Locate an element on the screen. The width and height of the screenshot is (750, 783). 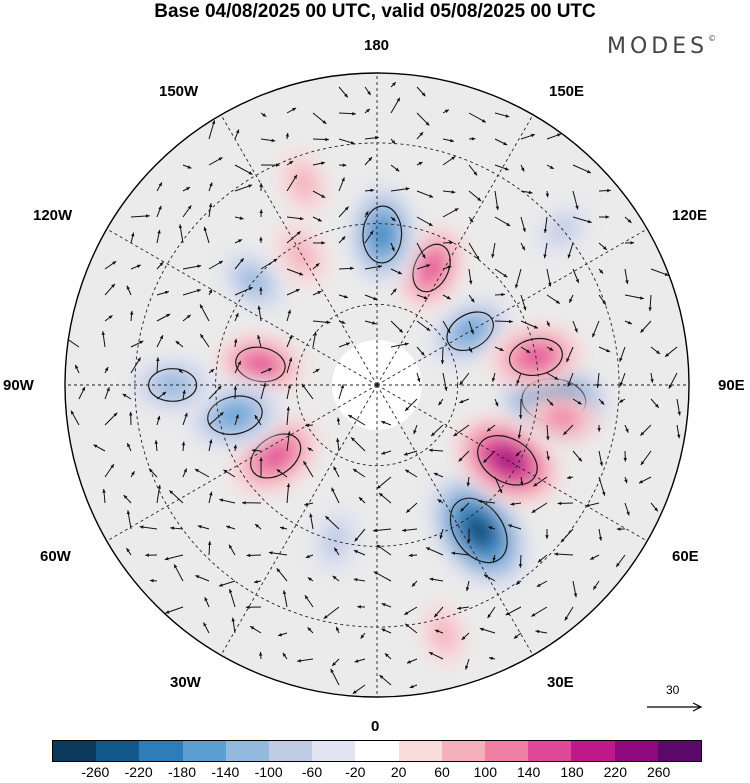
colorbar-tick-label: 100 is located at coordinates (485, 772).